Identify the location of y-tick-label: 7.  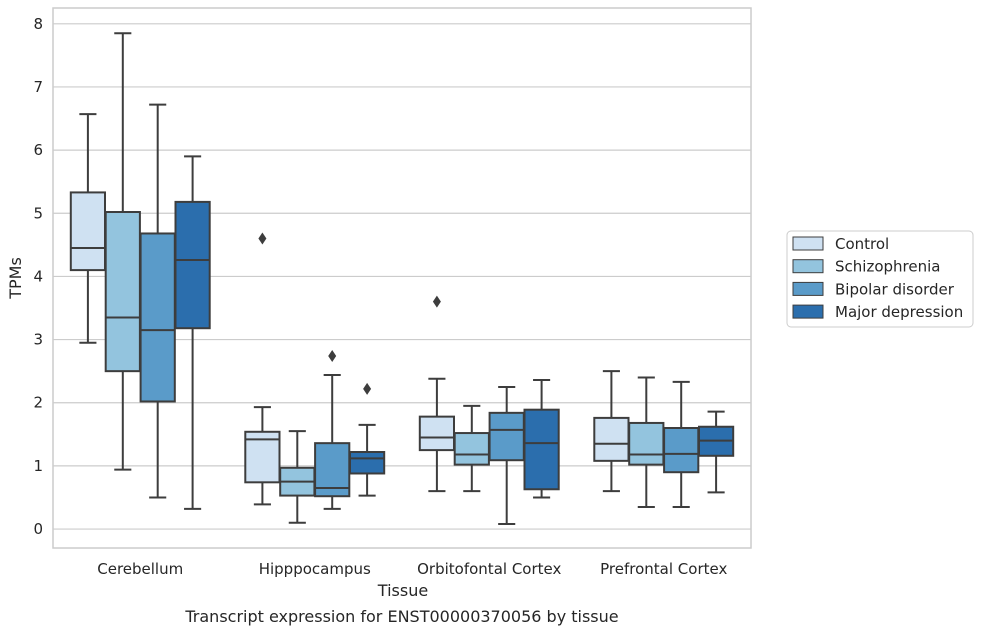
(38, 87).